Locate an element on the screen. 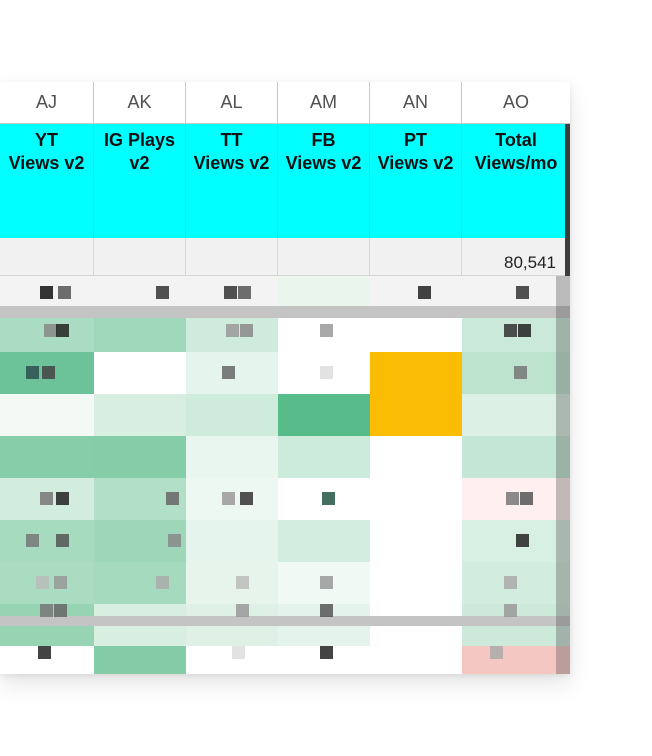 This screenshot has width=652, height=756. header-label-fb-views: FB Views v2 is located at coordinates (323, 151).